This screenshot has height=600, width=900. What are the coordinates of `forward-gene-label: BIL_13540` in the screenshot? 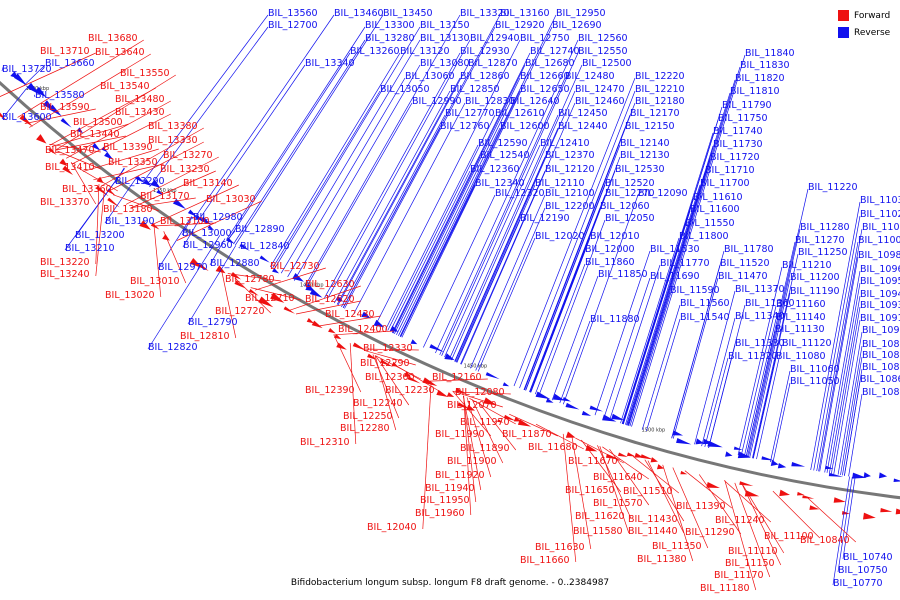 It's located at (125, 86).